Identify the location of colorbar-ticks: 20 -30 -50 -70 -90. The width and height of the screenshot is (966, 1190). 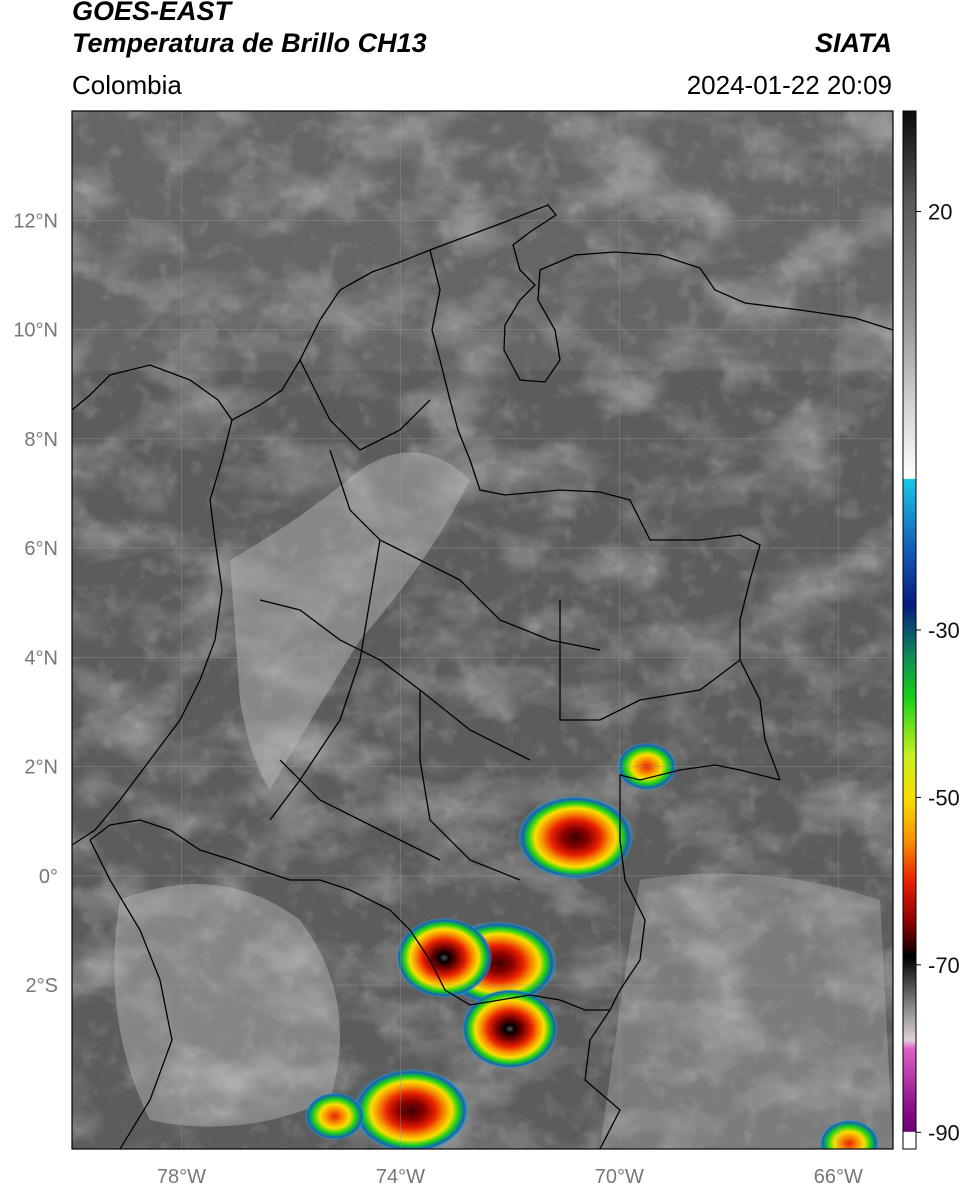
(938, 672).